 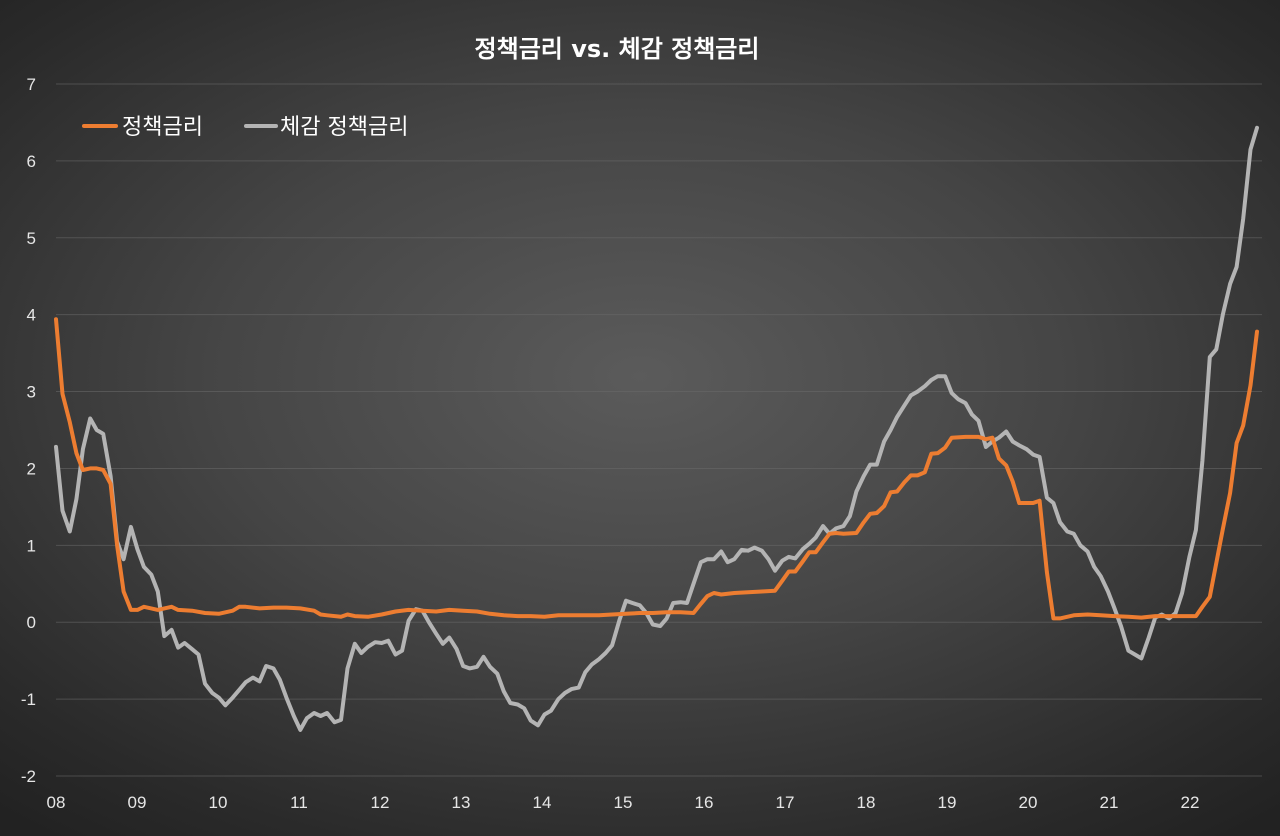 I want to click on y-tick-label: -2, so click(x=28, y=776).